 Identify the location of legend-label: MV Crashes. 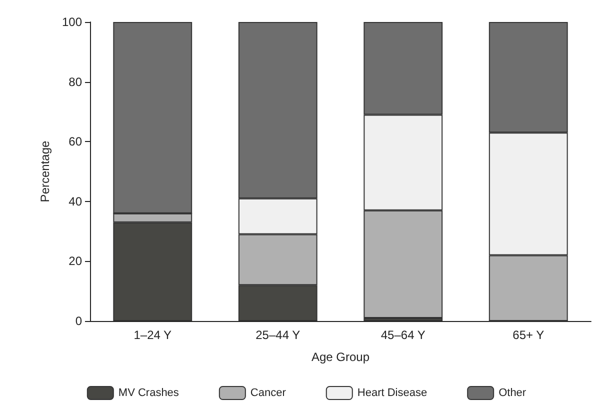
(149, 393).